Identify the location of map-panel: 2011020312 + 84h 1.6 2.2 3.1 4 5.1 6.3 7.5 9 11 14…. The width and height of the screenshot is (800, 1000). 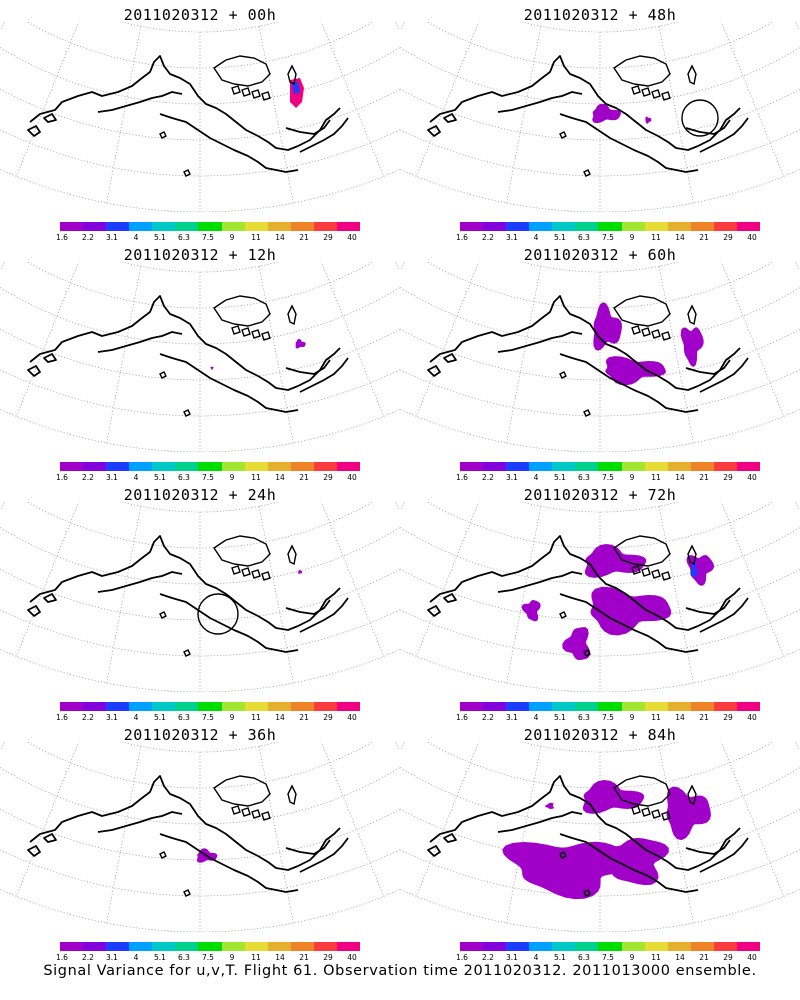
(600, 841).